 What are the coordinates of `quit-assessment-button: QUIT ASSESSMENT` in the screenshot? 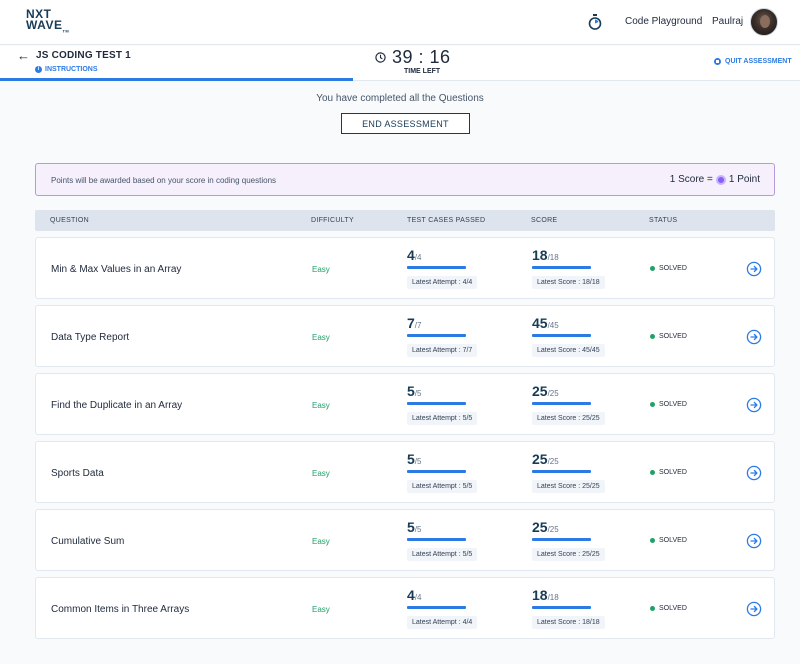 It's located at (753, 61).